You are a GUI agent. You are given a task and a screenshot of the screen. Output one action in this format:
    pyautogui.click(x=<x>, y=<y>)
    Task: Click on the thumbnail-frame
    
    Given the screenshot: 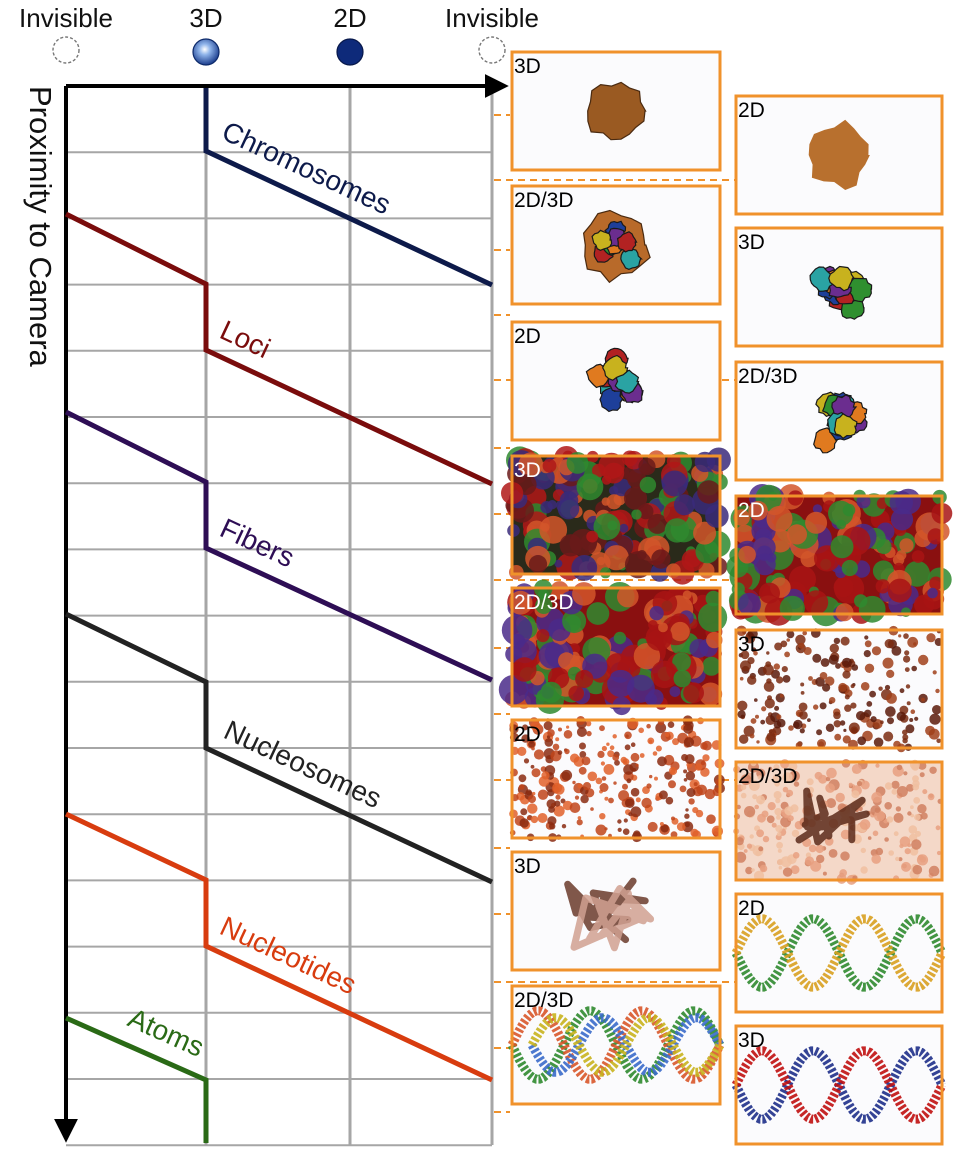 What is the action you would take?
    pyautogui.click(x=616, y=779)
    